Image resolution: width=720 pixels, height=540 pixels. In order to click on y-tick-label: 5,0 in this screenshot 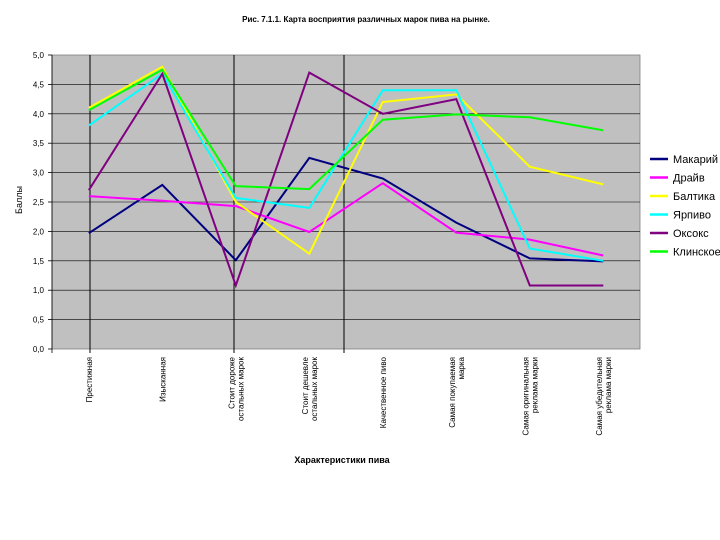, I will do `click(39, 55)`.